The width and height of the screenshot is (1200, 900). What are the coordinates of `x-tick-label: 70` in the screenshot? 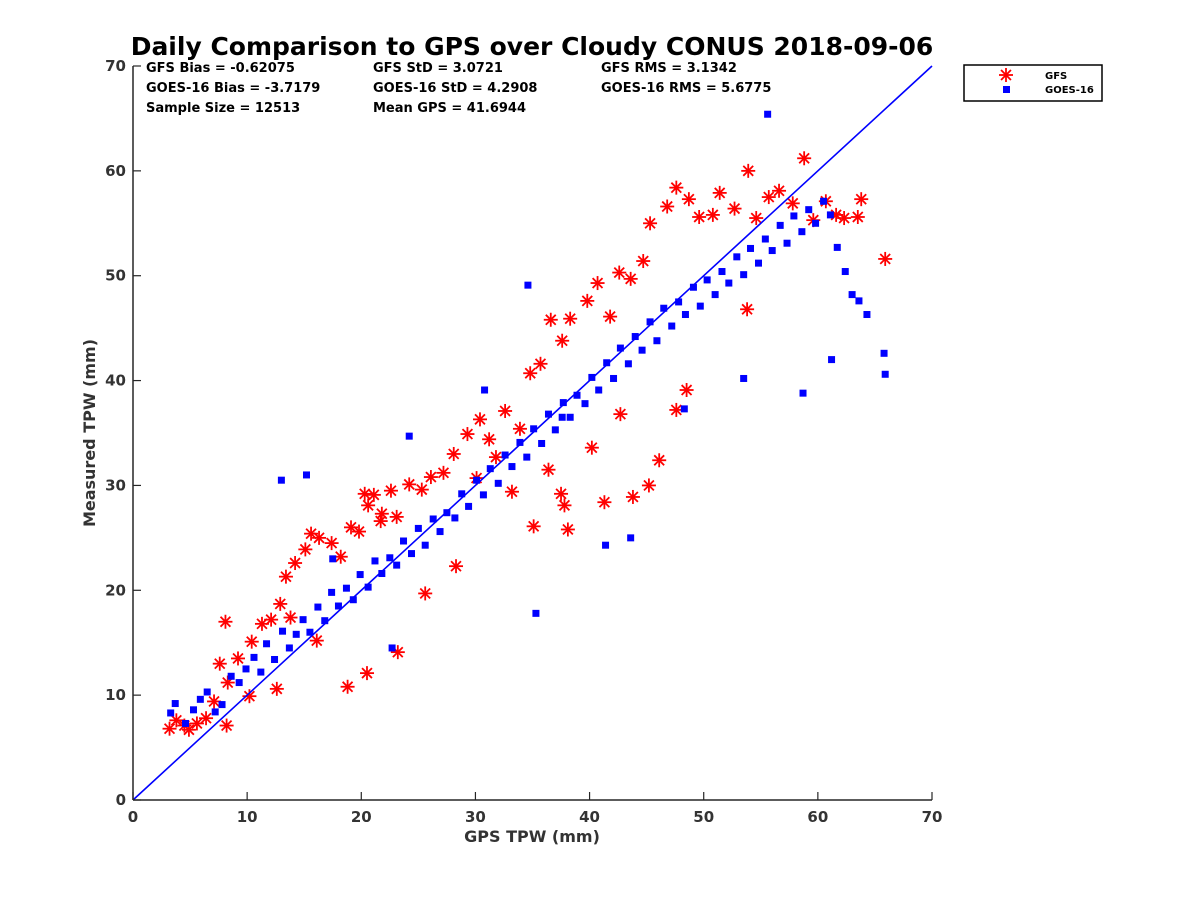 It's located at (932, 817).